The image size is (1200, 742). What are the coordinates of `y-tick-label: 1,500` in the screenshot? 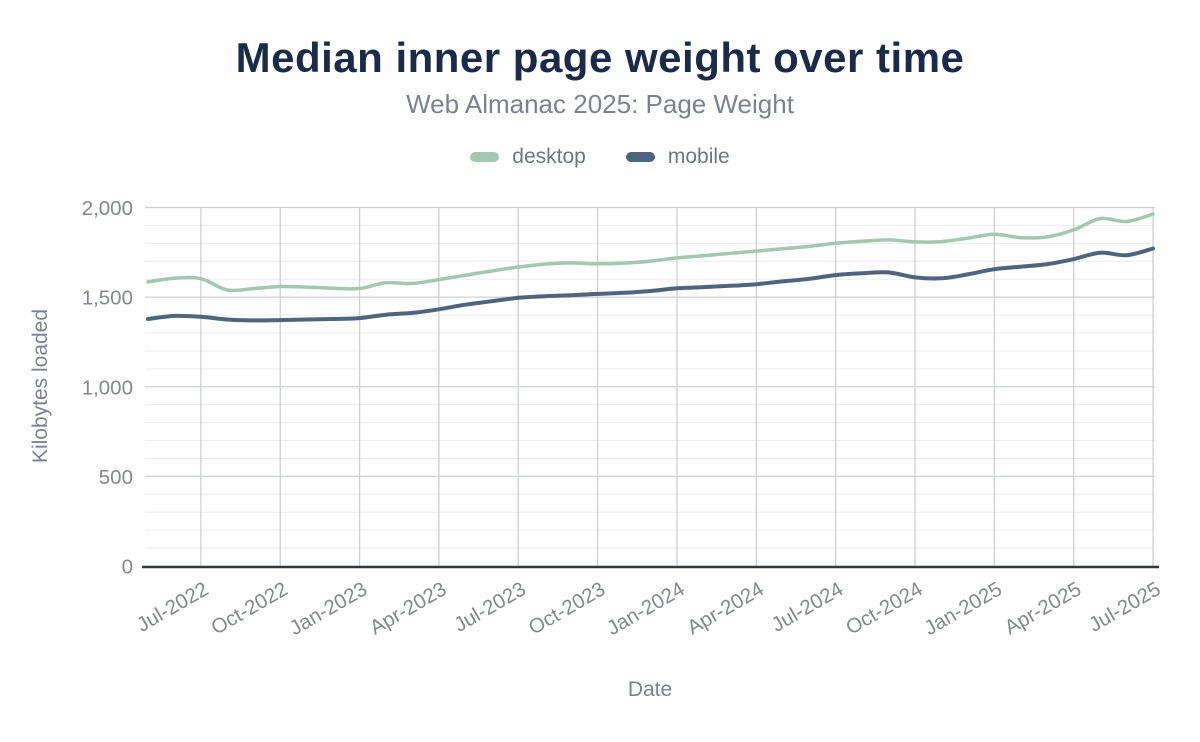 It's located at (107, 298).